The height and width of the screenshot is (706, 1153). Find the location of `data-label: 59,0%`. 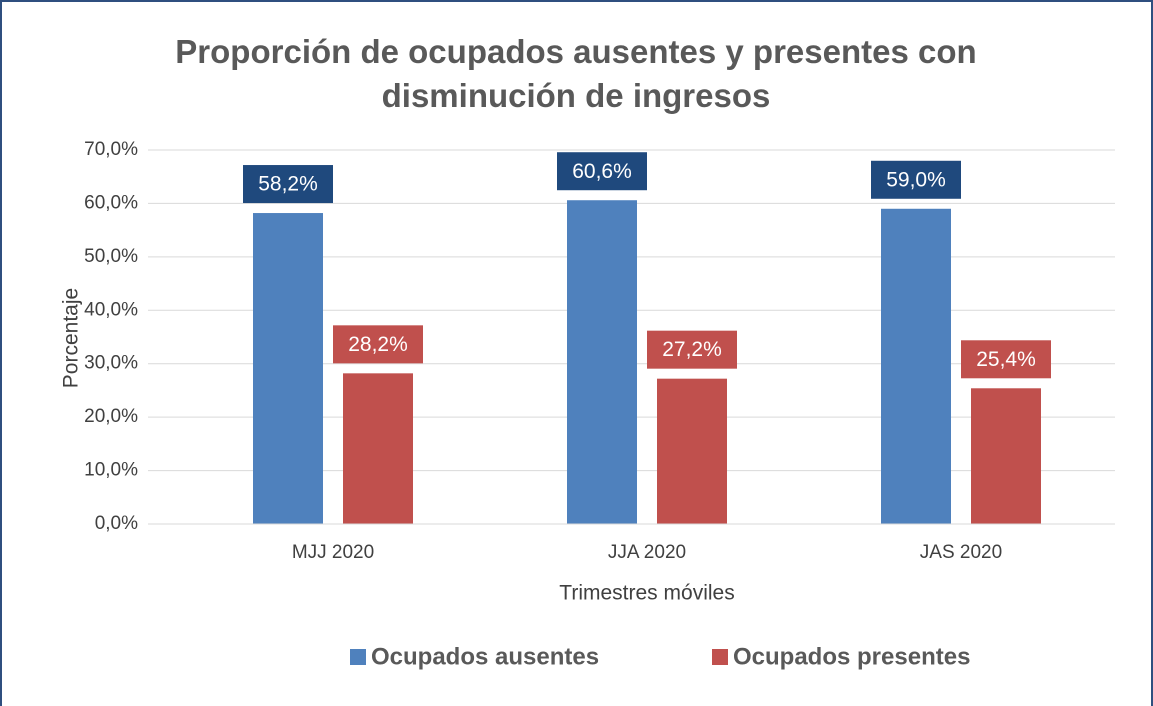

data-label: 59,0% is located at coordinates (916, 179).